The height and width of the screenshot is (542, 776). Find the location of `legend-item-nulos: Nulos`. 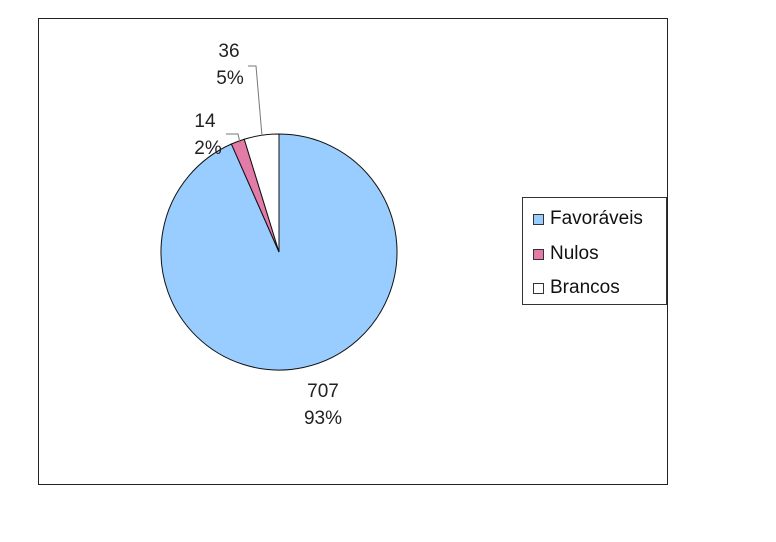

legend-item-nulos: Nulos is located at coordinates (566, 254).